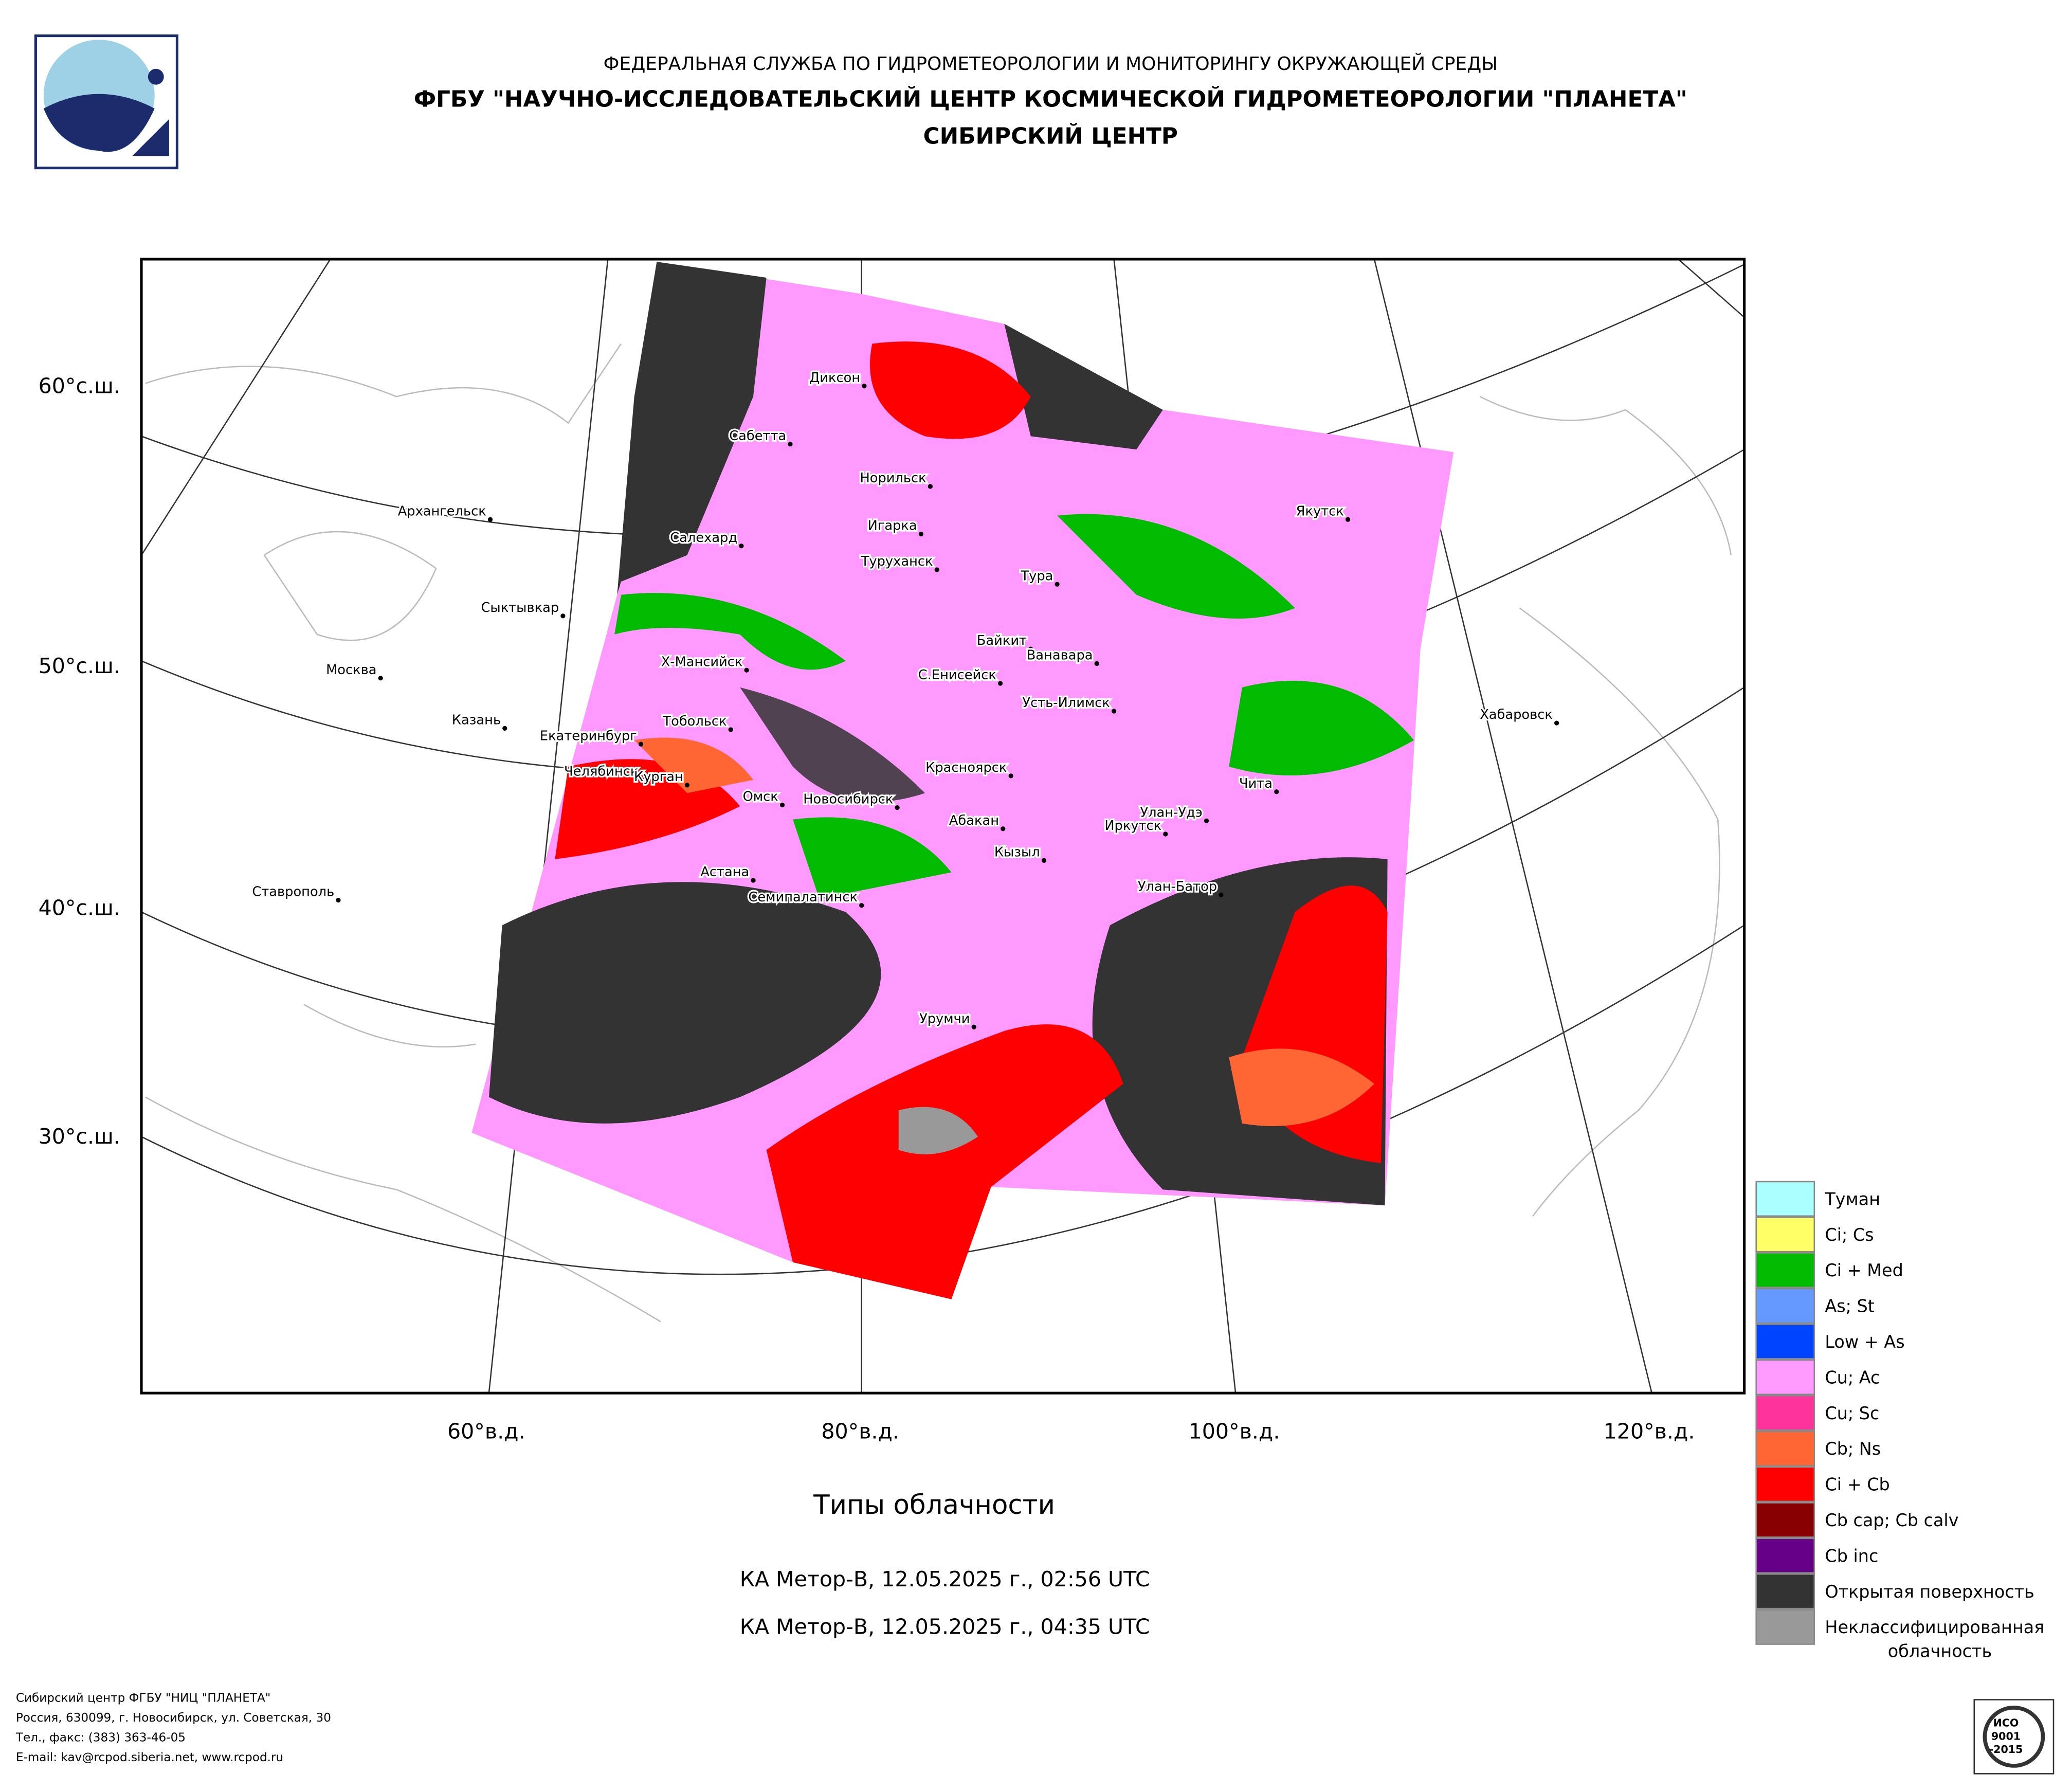 This screenshot has width=2072, height=1791. I want to click on iso-text: -2015, so click(2006, 1749).